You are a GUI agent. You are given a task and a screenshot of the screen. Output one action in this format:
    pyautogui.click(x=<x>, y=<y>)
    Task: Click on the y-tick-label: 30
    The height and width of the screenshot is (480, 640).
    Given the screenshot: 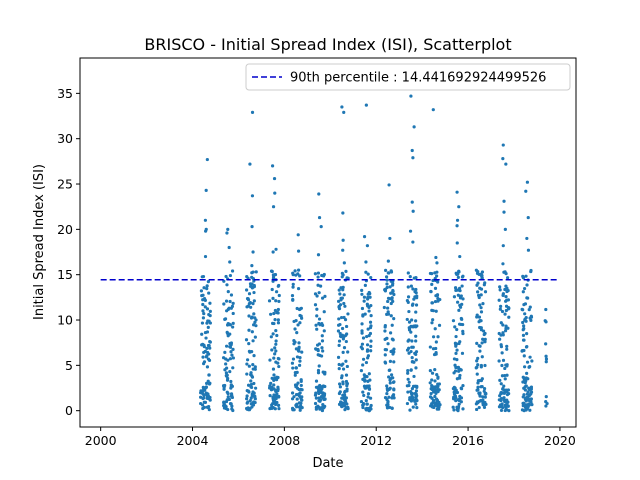 What is the action you would take?
    pyautogui.click(x=65, y=138)
    